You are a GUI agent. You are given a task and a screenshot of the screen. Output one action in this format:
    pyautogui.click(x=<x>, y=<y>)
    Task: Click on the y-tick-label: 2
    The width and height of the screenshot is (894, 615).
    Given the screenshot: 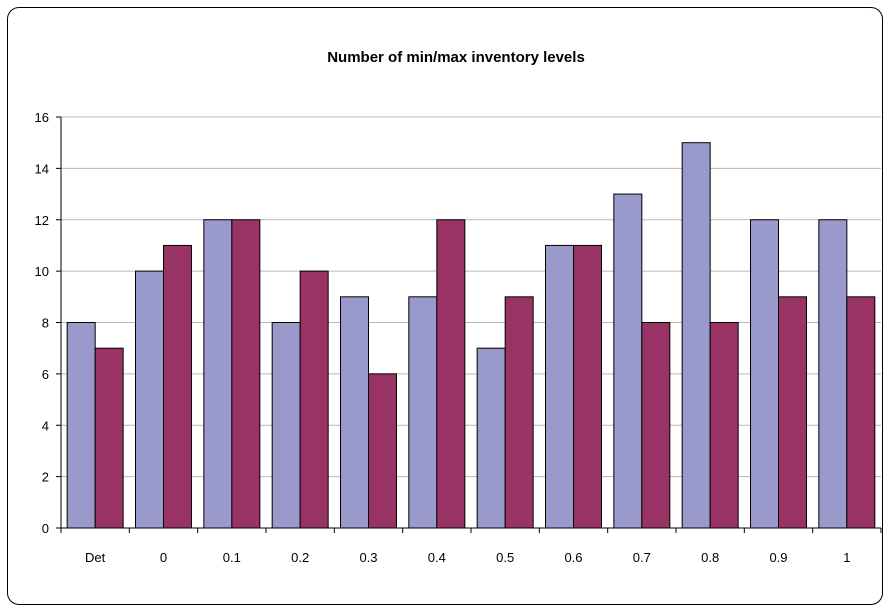 What is the action you would take?
    pyautogui.click(x=45, y=477)
    